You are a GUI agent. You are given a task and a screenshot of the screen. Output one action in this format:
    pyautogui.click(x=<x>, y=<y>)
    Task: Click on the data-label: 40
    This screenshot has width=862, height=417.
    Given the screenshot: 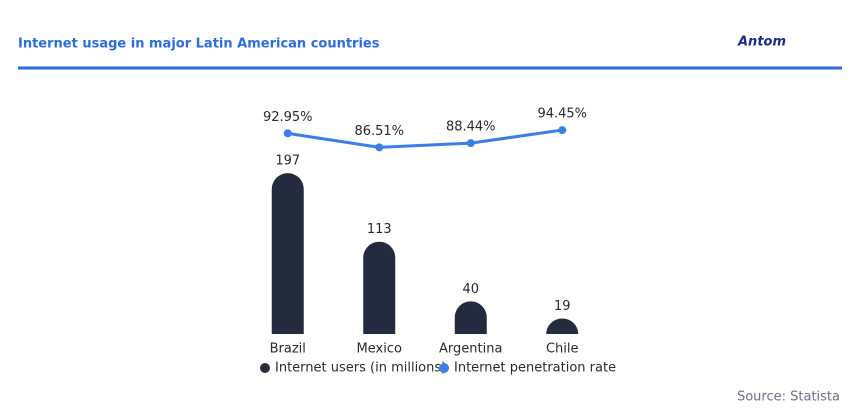 What is the action you would take?
    pyautogui.click(x=470, y=289)
    